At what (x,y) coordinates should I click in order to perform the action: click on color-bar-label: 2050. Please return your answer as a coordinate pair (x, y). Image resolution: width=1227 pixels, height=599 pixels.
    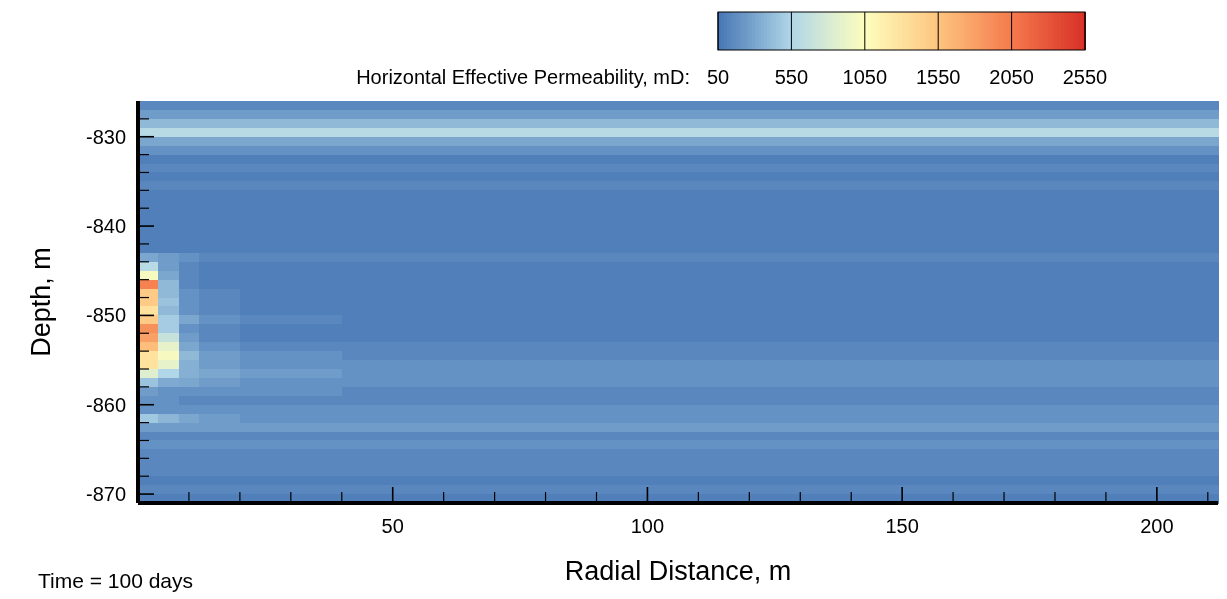
    Looking at the image, I should click on (1011, 77).